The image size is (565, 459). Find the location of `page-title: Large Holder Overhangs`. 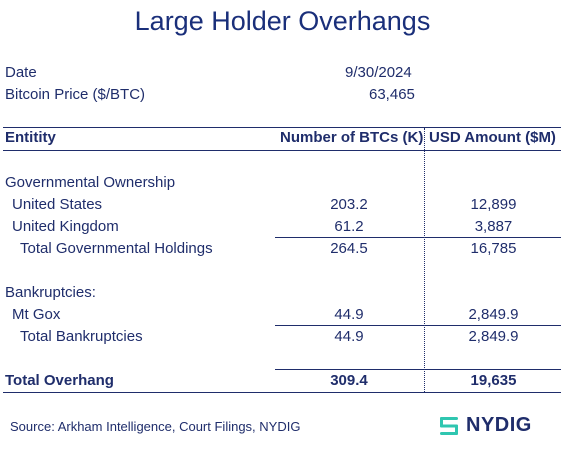

page-title: Large Holder Overhangs is located at coordinates (282, 21).